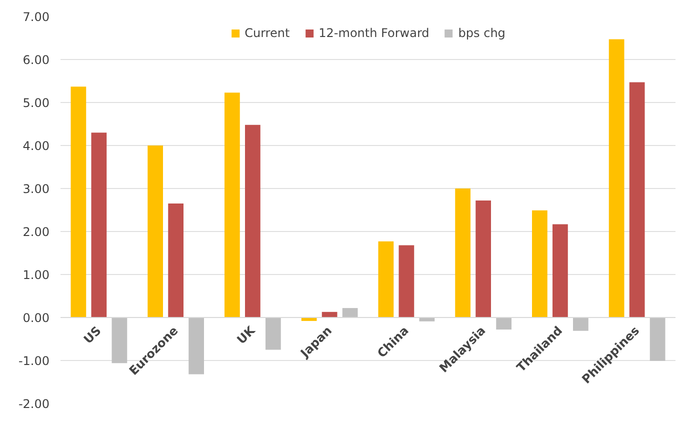 The width and height of the screenshot is (691, 425). Describe the element at coordinates (246, 335) in the screenshot. I see `x-tick-label: UK` at that location.